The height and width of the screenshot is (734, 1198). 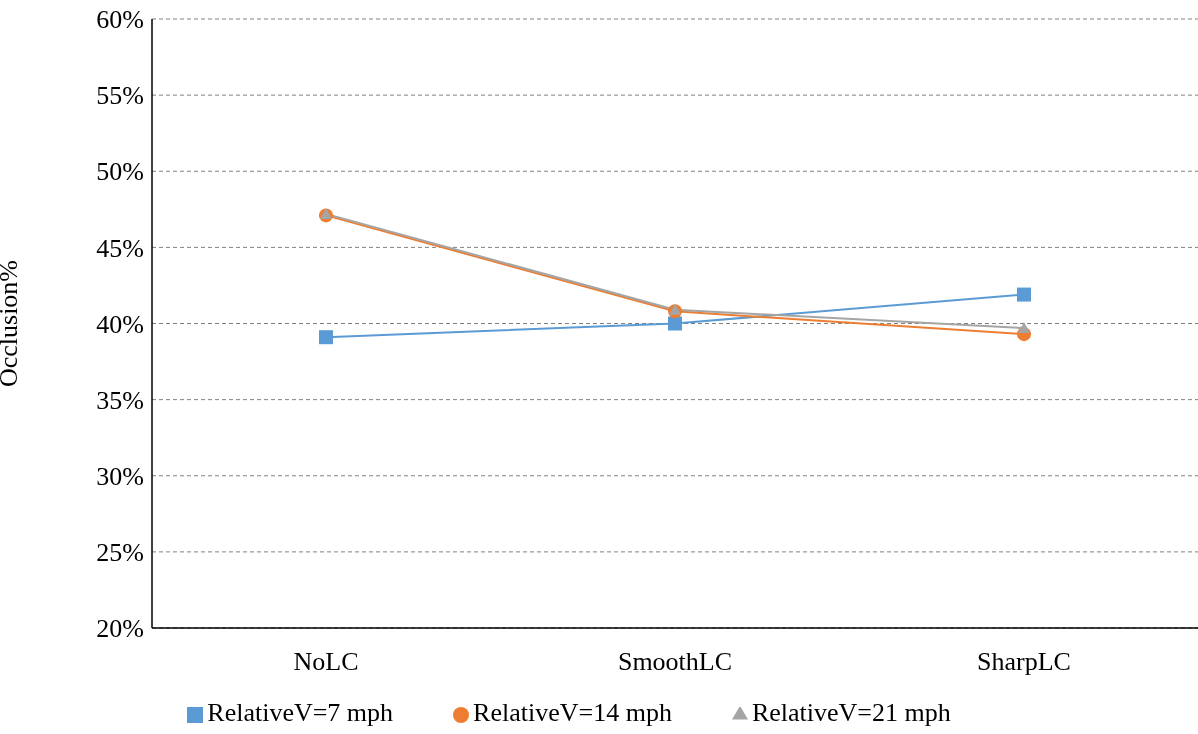 I want to click on y-tick-label: 55%, so click(x=120, y=96).